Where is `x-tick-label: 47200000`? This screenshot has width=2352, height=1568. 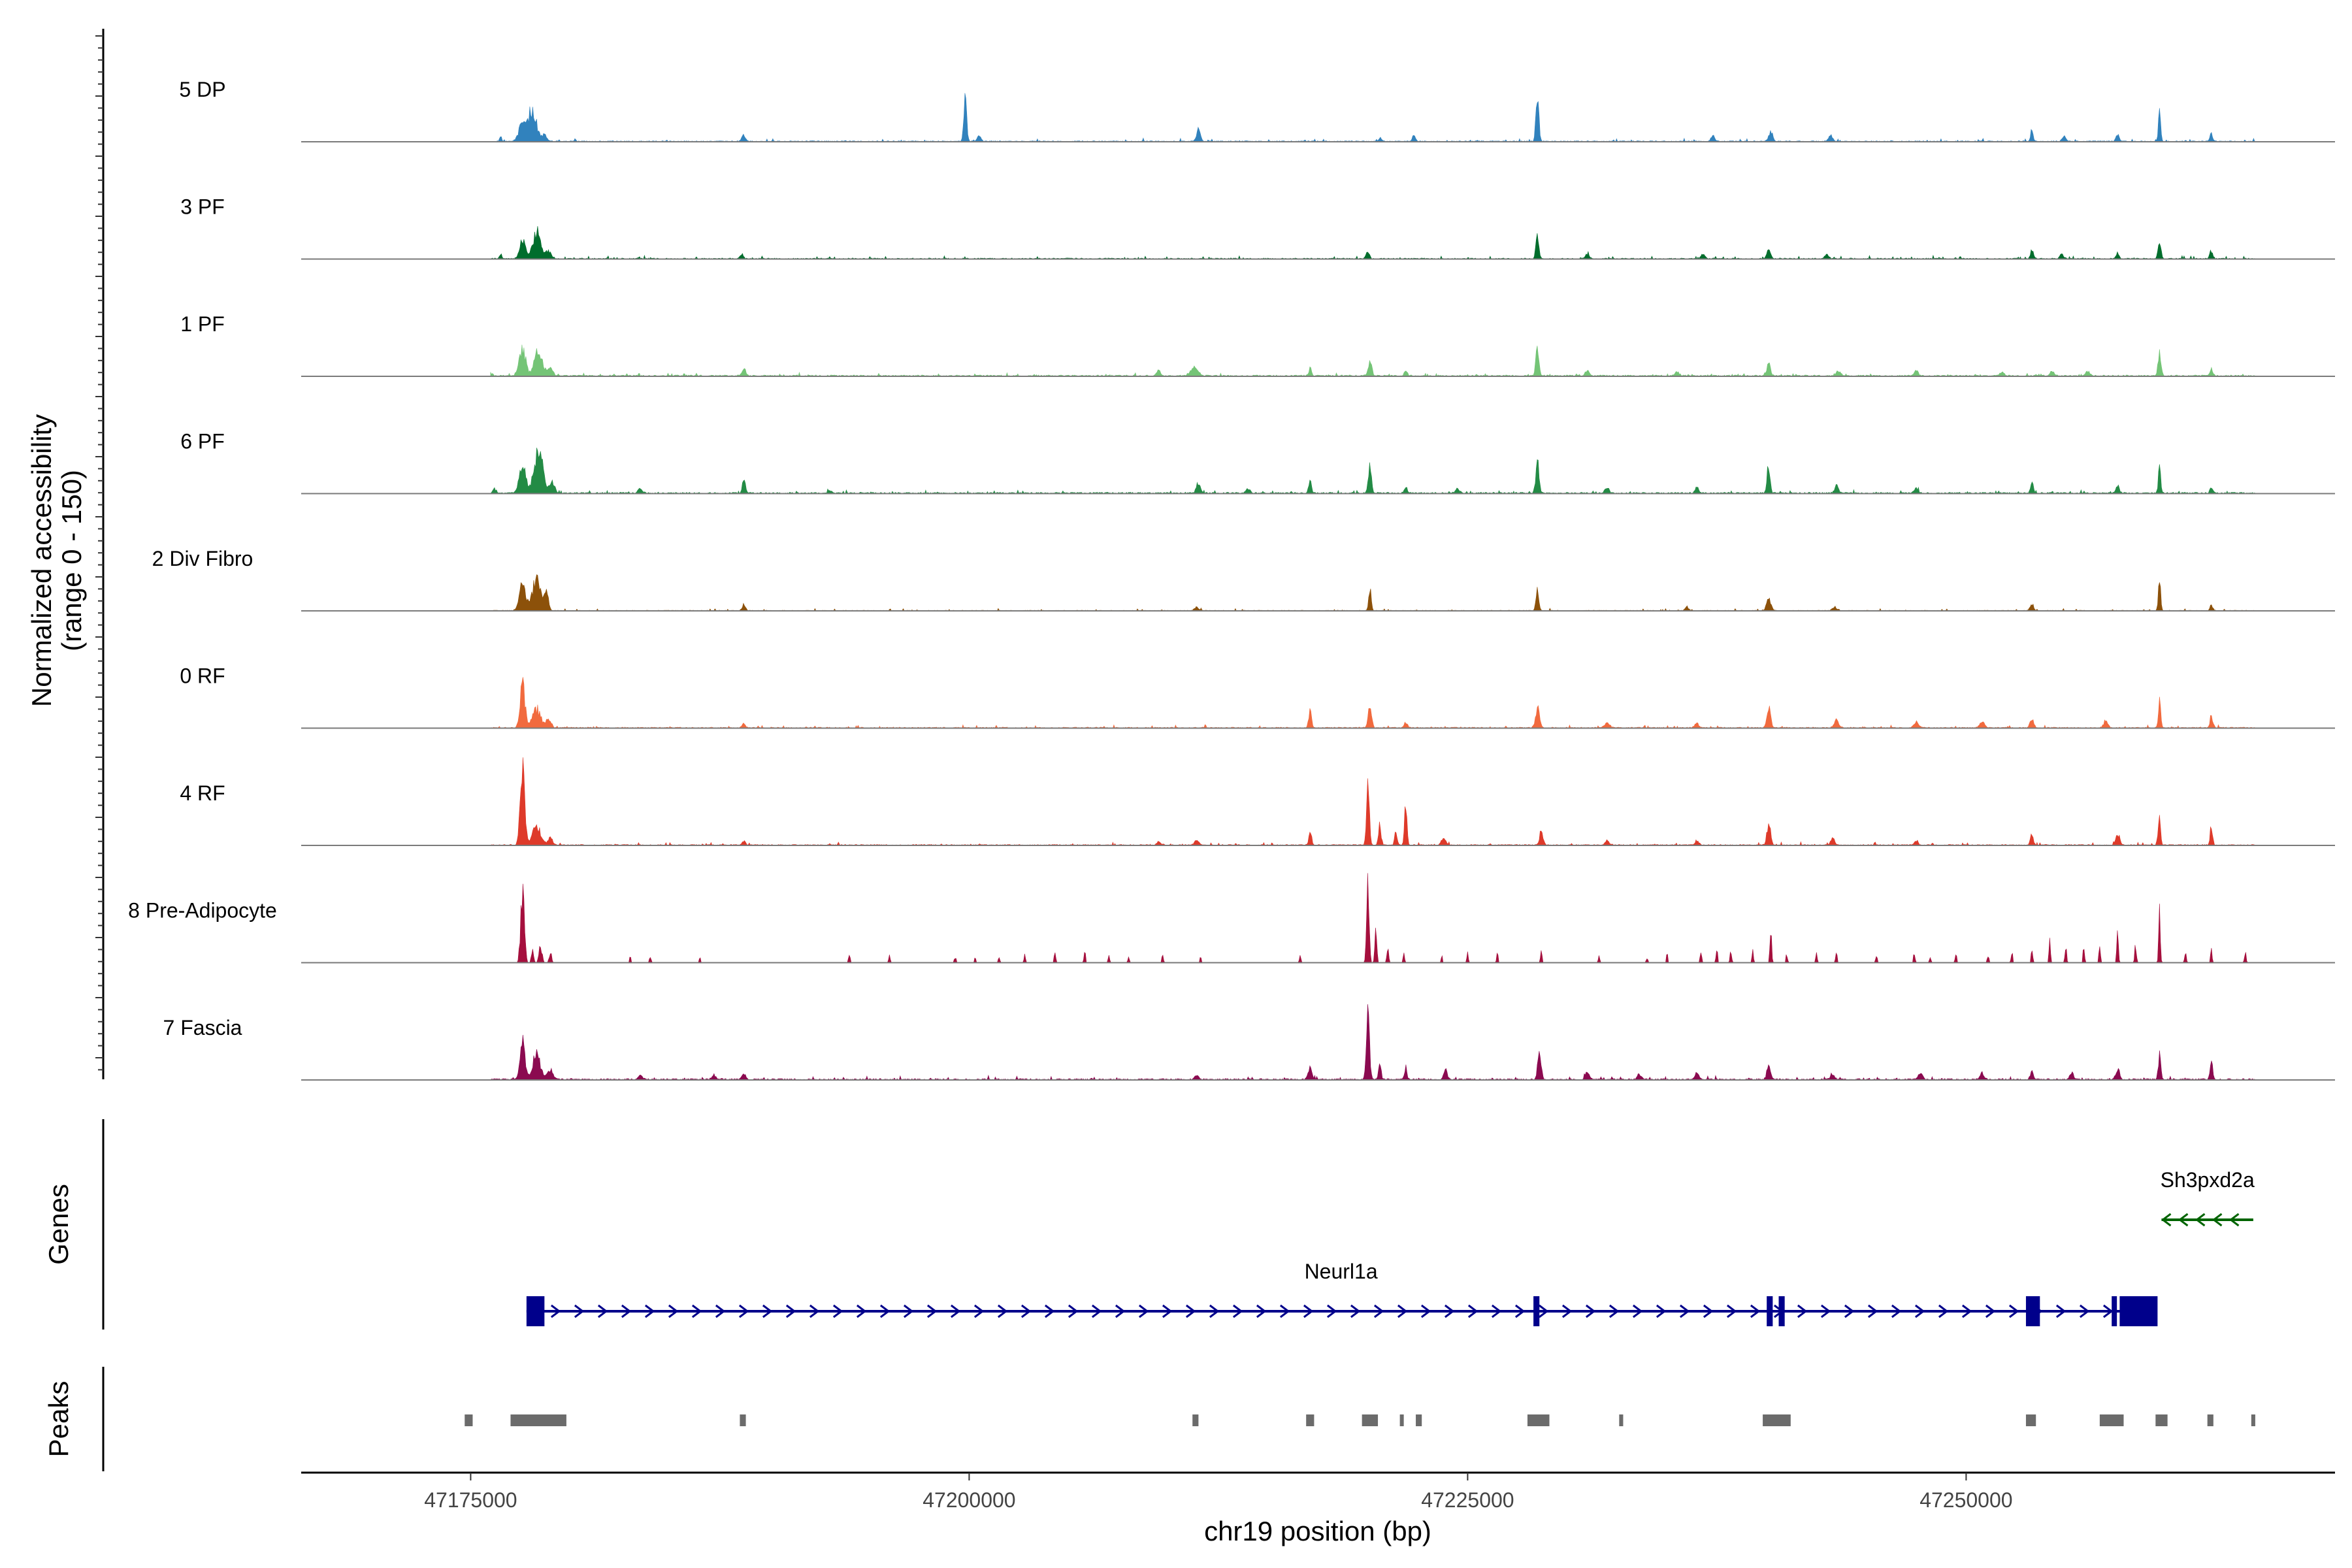 x-tick-label: 47200000 is located at coordinates (969, 1500).